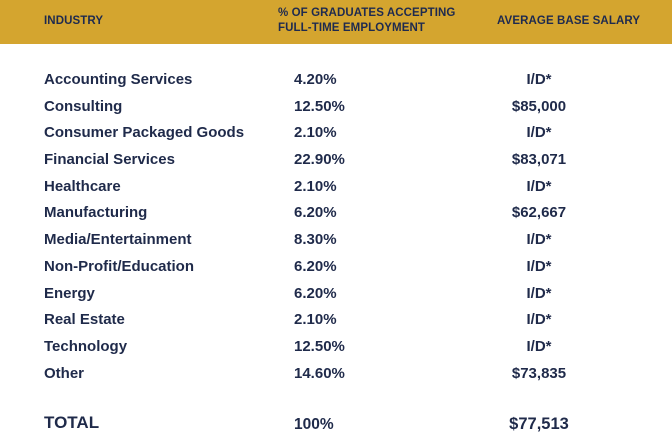  Describe the element at coordinates (319, 160) in the screenshot. I see `percent-cell: 22.90%` at that location.